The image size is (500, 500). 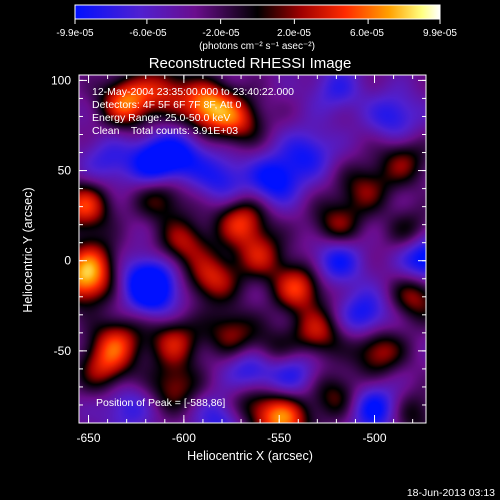 I want to click on peak-position-label: Position of Peak = [-588,86], so click(x=160, y=403).